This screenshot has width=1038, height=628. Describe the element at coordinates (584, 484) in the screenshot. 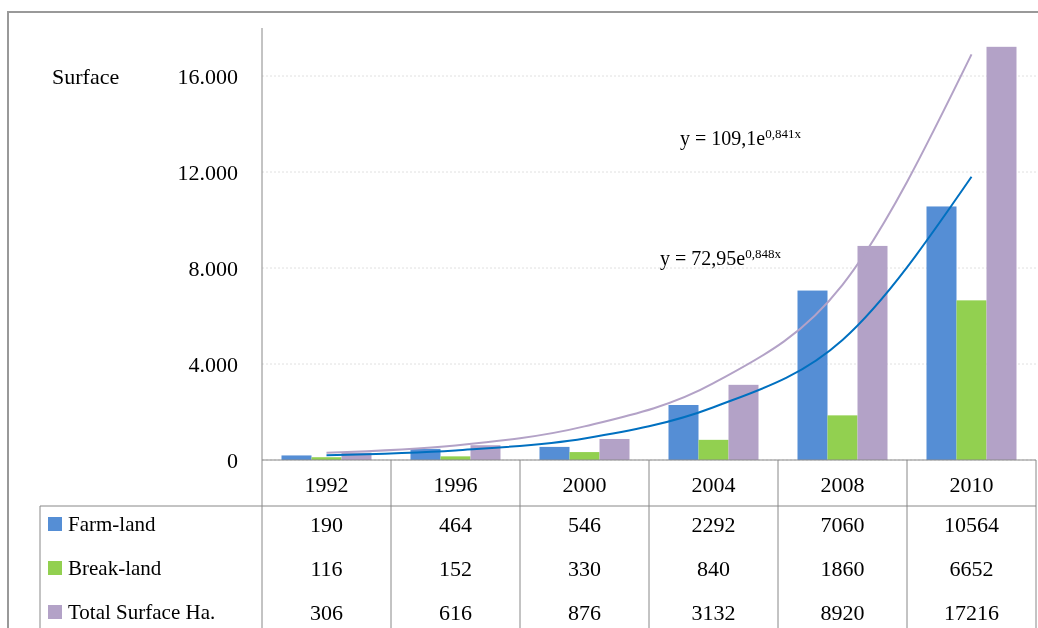

I see `x-tick-label: 2000` at that location.